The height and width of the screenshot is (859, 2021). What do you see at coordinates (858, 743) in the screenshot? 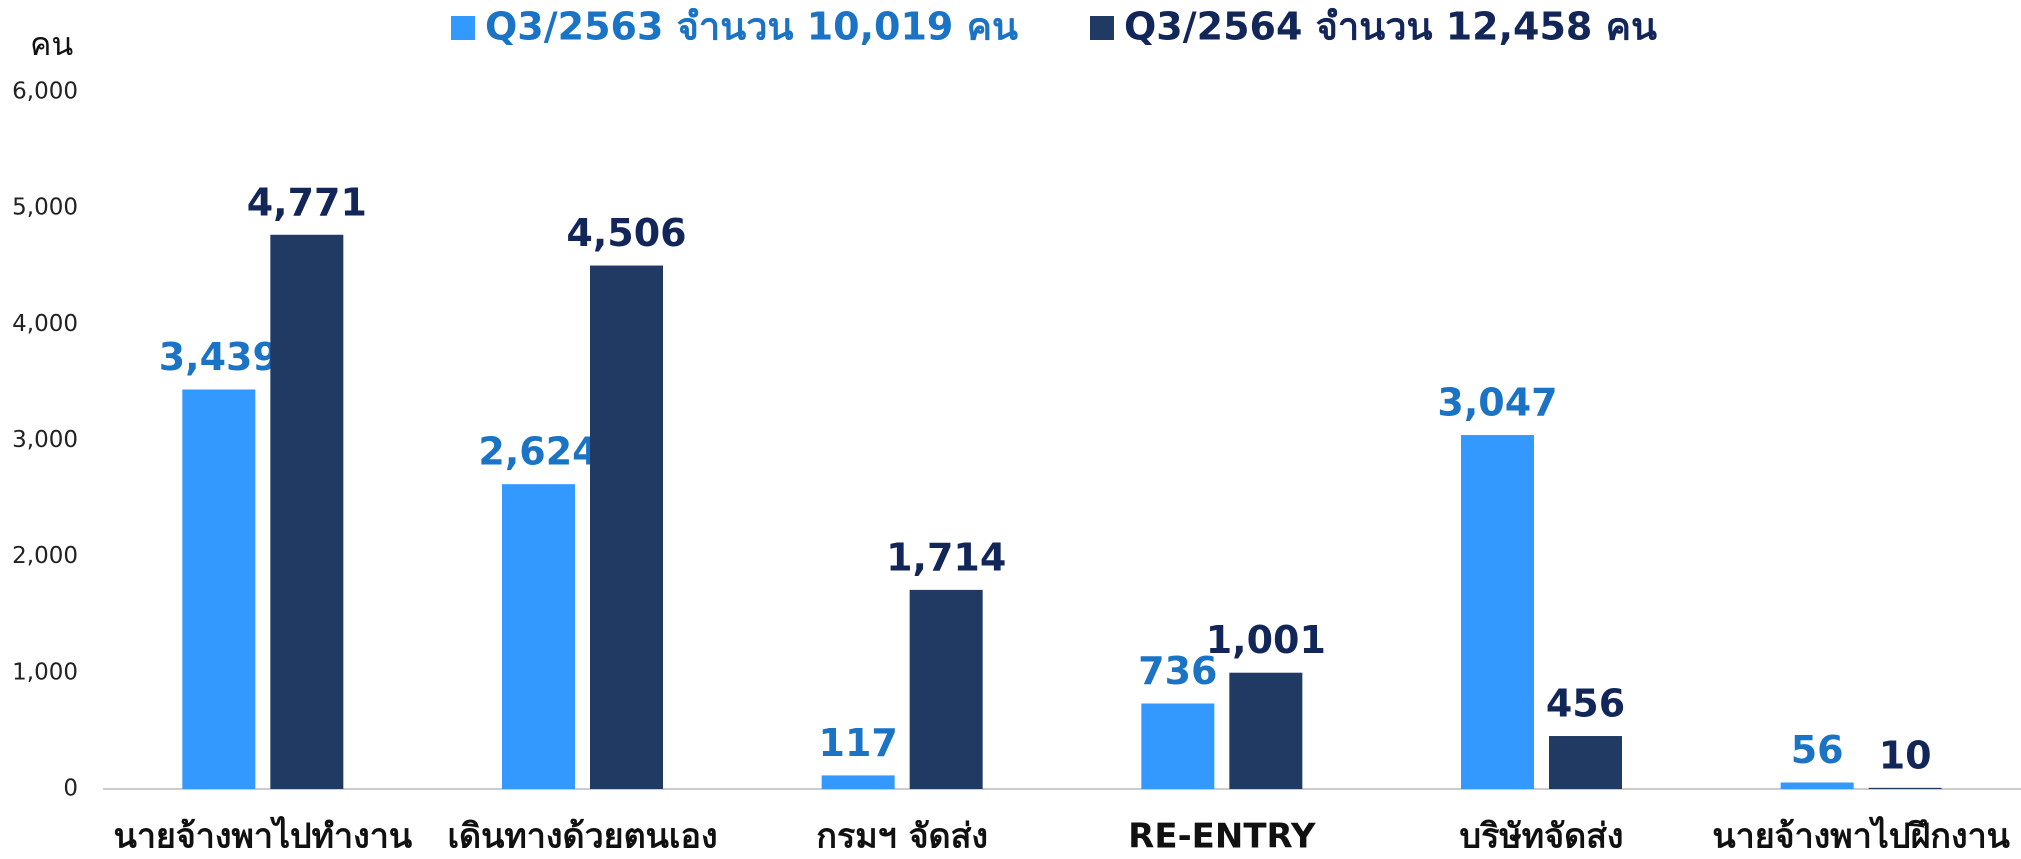
I see `value-label: 117` at bounding box center [858, 743].